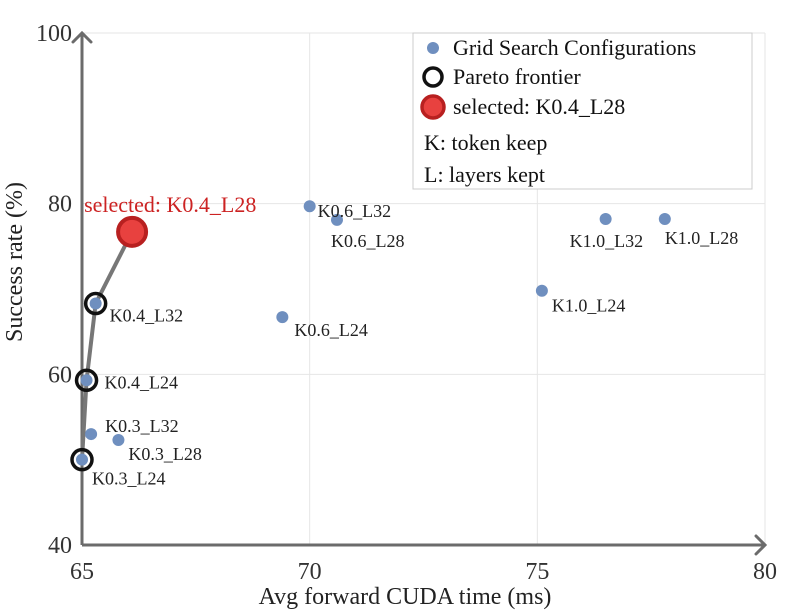 Image resolution: width=797 pixels, height=614 pixels. Describe the element at coordinates (537, 572) in the screenshot. I see `x-tick-label: 75` at that location.